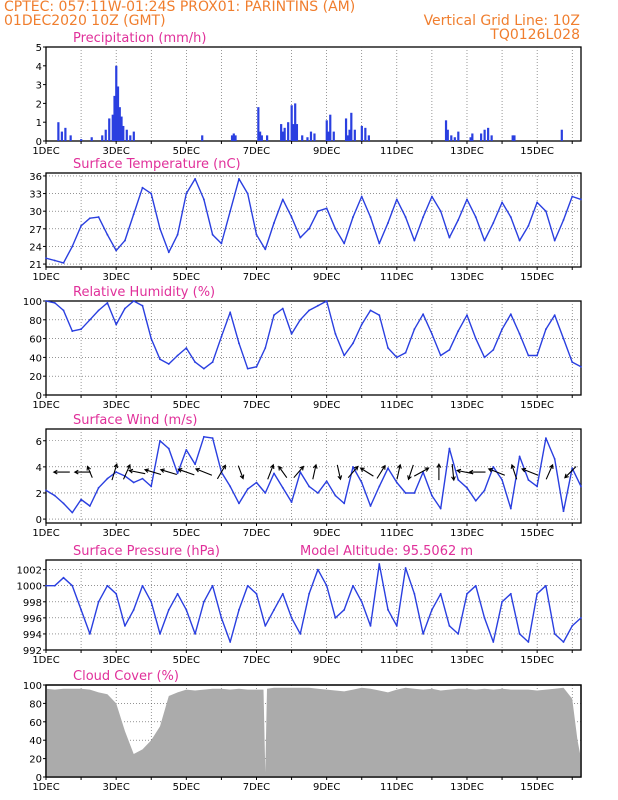 This screenshot has height=800, width=618. Describe the element at coordinates (115, 405) in the screenshot. I see `x-tick-label: 3DEC` at that location.